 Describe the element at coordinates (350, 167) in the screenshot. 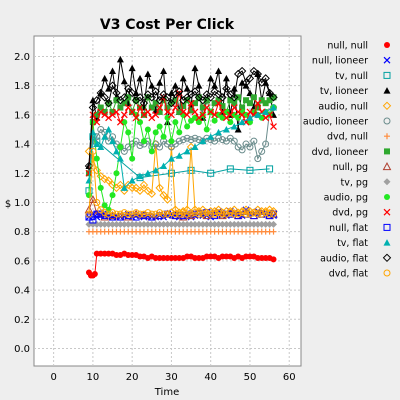

I see `legend-label: null, pg` at that location.